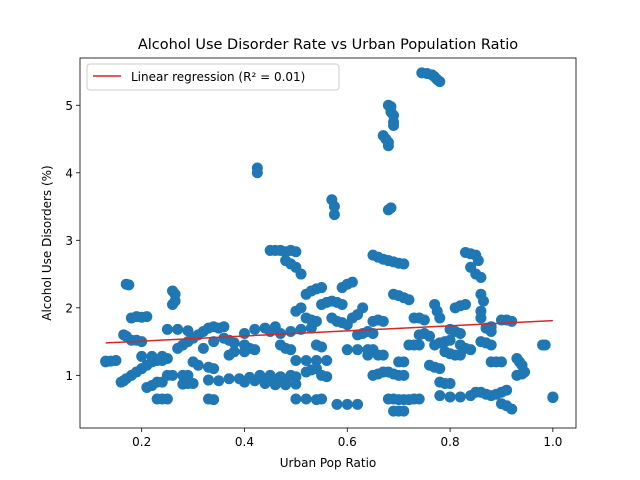 This screenshot has width=640, height=480. I want to click on legend-box, so click(213, 77).